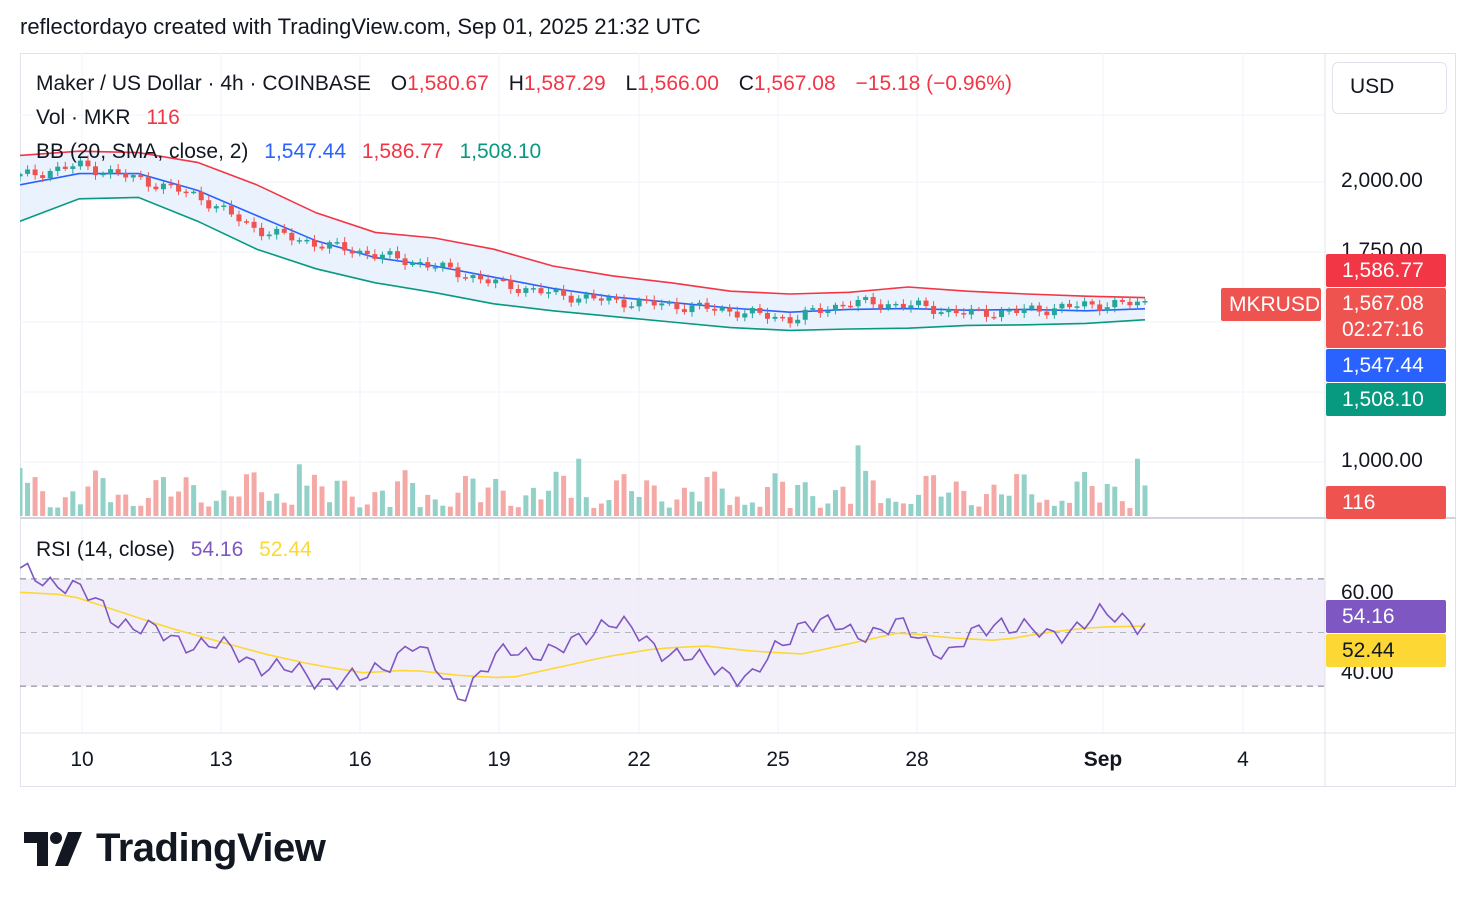  What do you see at coordinates (564, 83) in the screenshot?
I see `high-value: 1,587.29` at bounding box center [564, 83].